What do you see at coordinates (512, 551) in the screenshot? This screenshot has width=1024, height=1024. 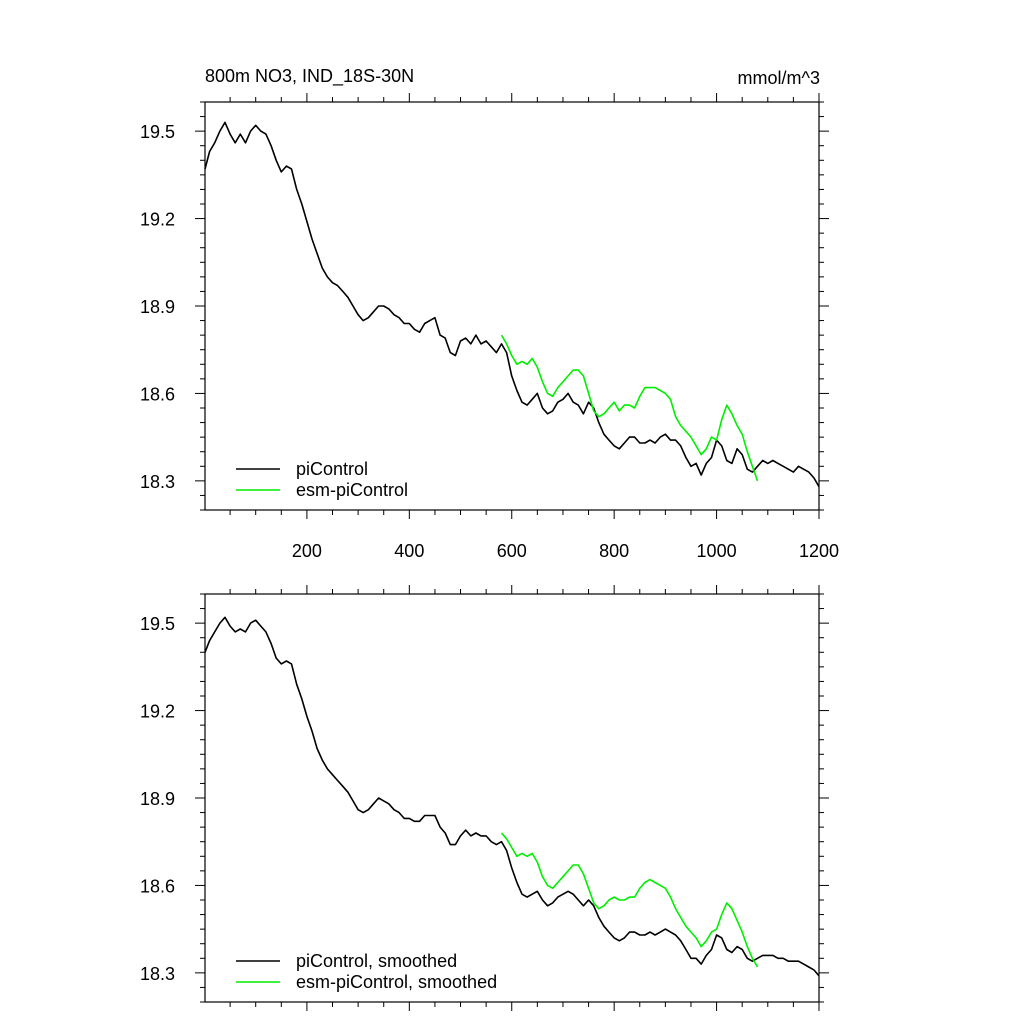 I see `top-x-tick-label: 600` at bounding box center [512, 551].